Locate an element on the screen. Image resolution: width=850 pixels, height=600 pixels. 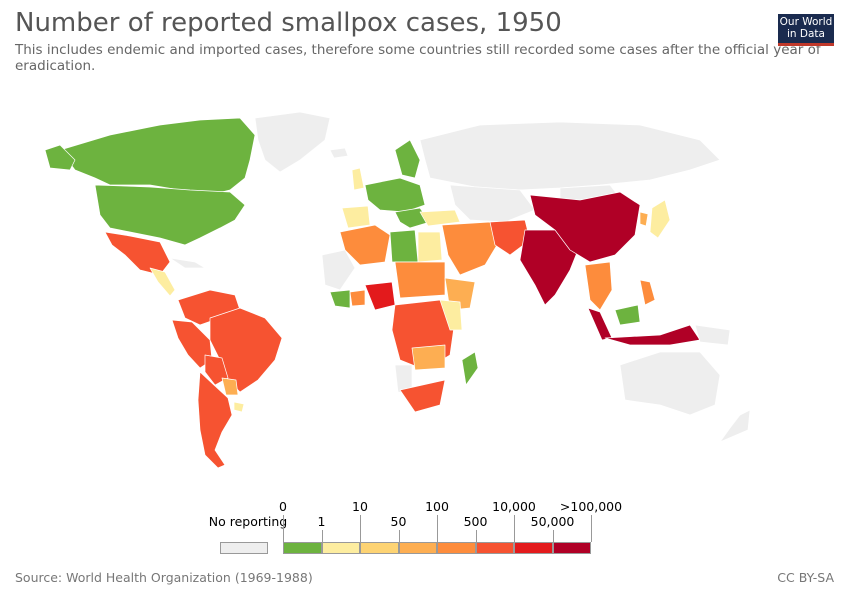
logo-line-1: Our World is located at coordinates (806, 22).